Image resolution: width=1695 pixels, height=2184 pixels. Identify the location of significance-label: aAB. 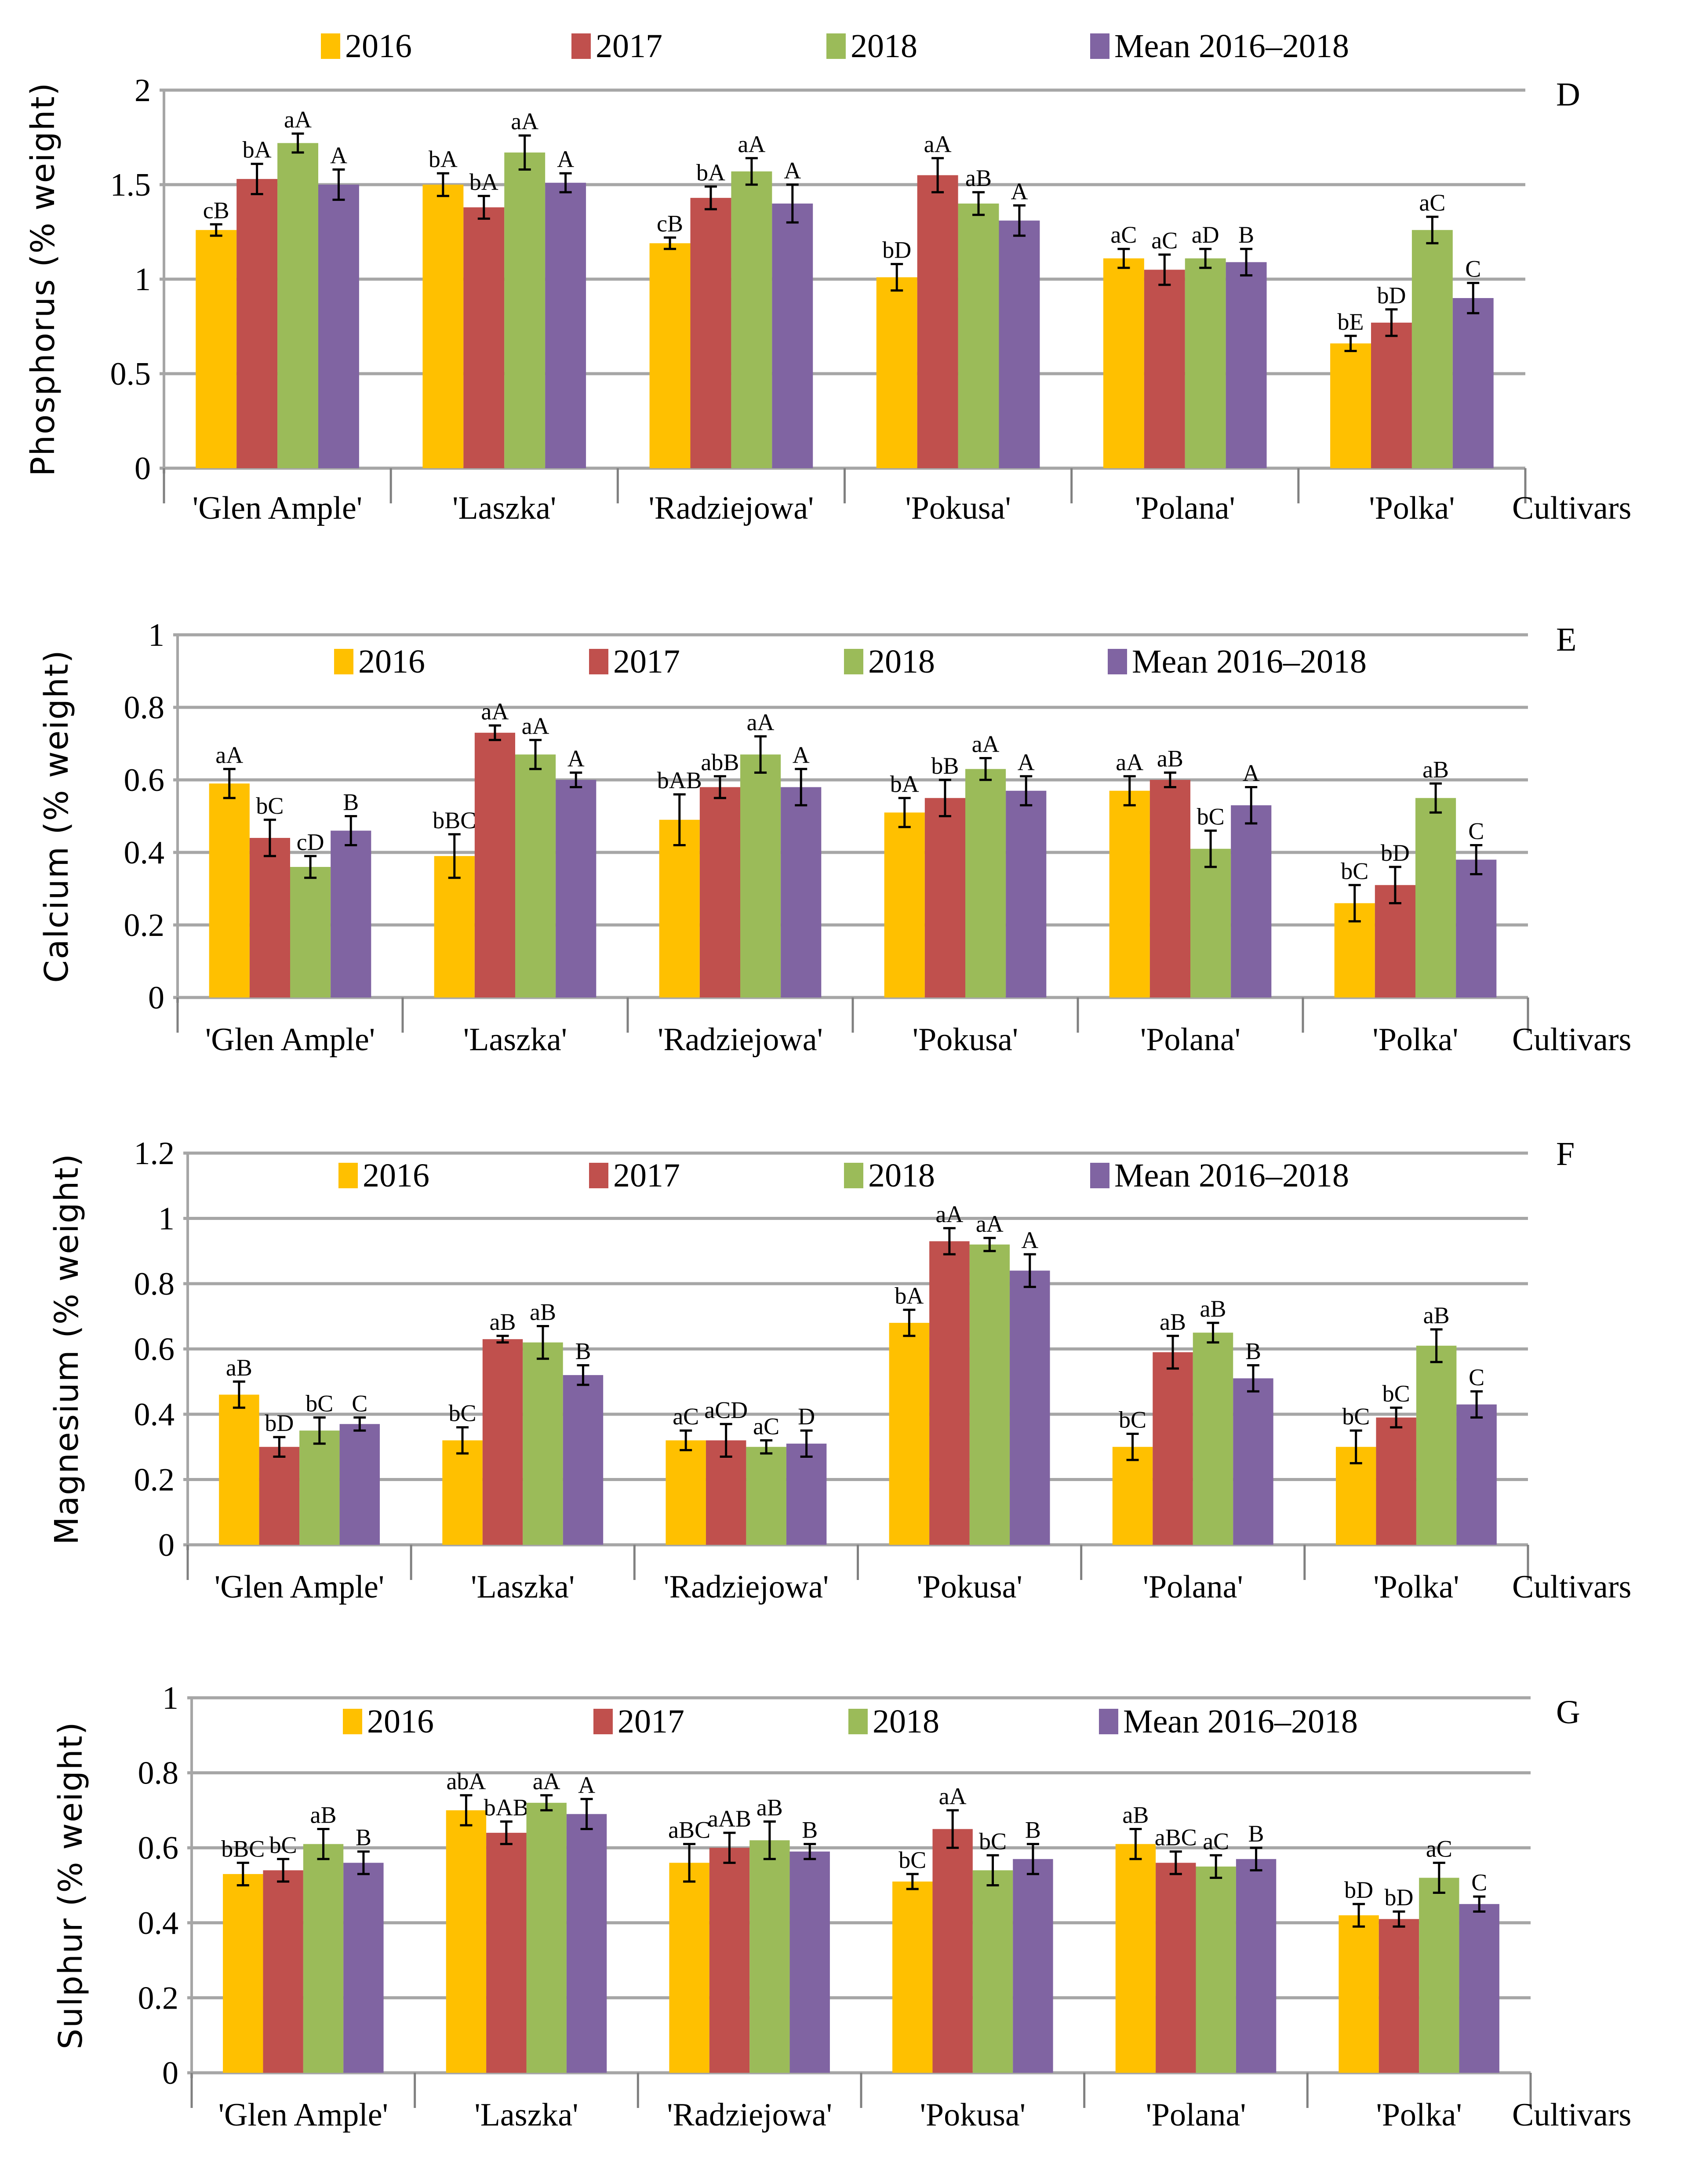
(729, 1818).